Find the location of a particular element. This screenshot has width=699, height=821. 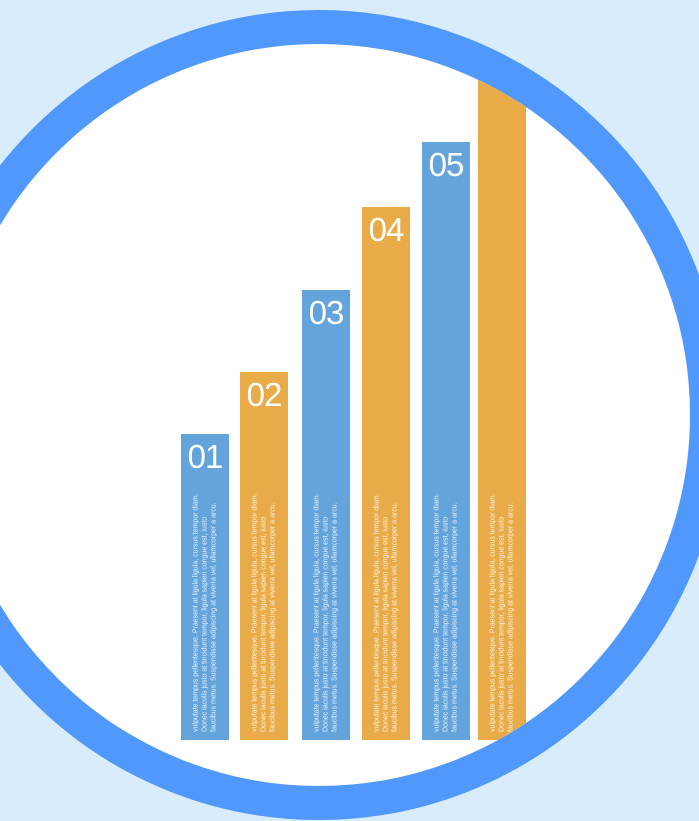

bar-number: 03 is located at coordinates (326, 312).